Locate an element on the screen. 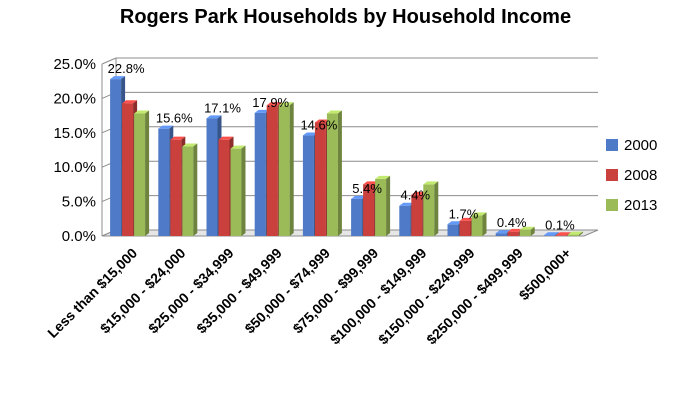 The image size is (691, 410). category-label: $35,000 - $49,999 is located at coordinates (239, 291).